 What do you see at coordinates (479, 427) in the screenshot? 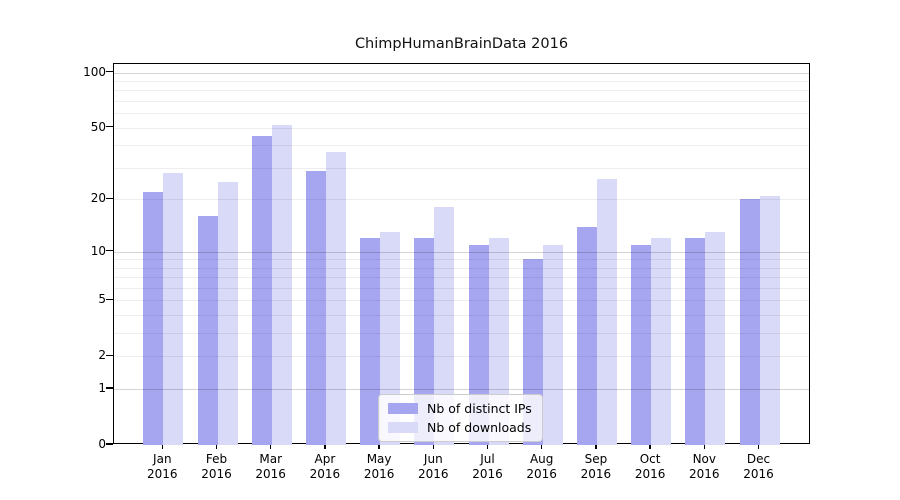
I see `legend-label: Nb of downloads` at bounding box center [479, 427].